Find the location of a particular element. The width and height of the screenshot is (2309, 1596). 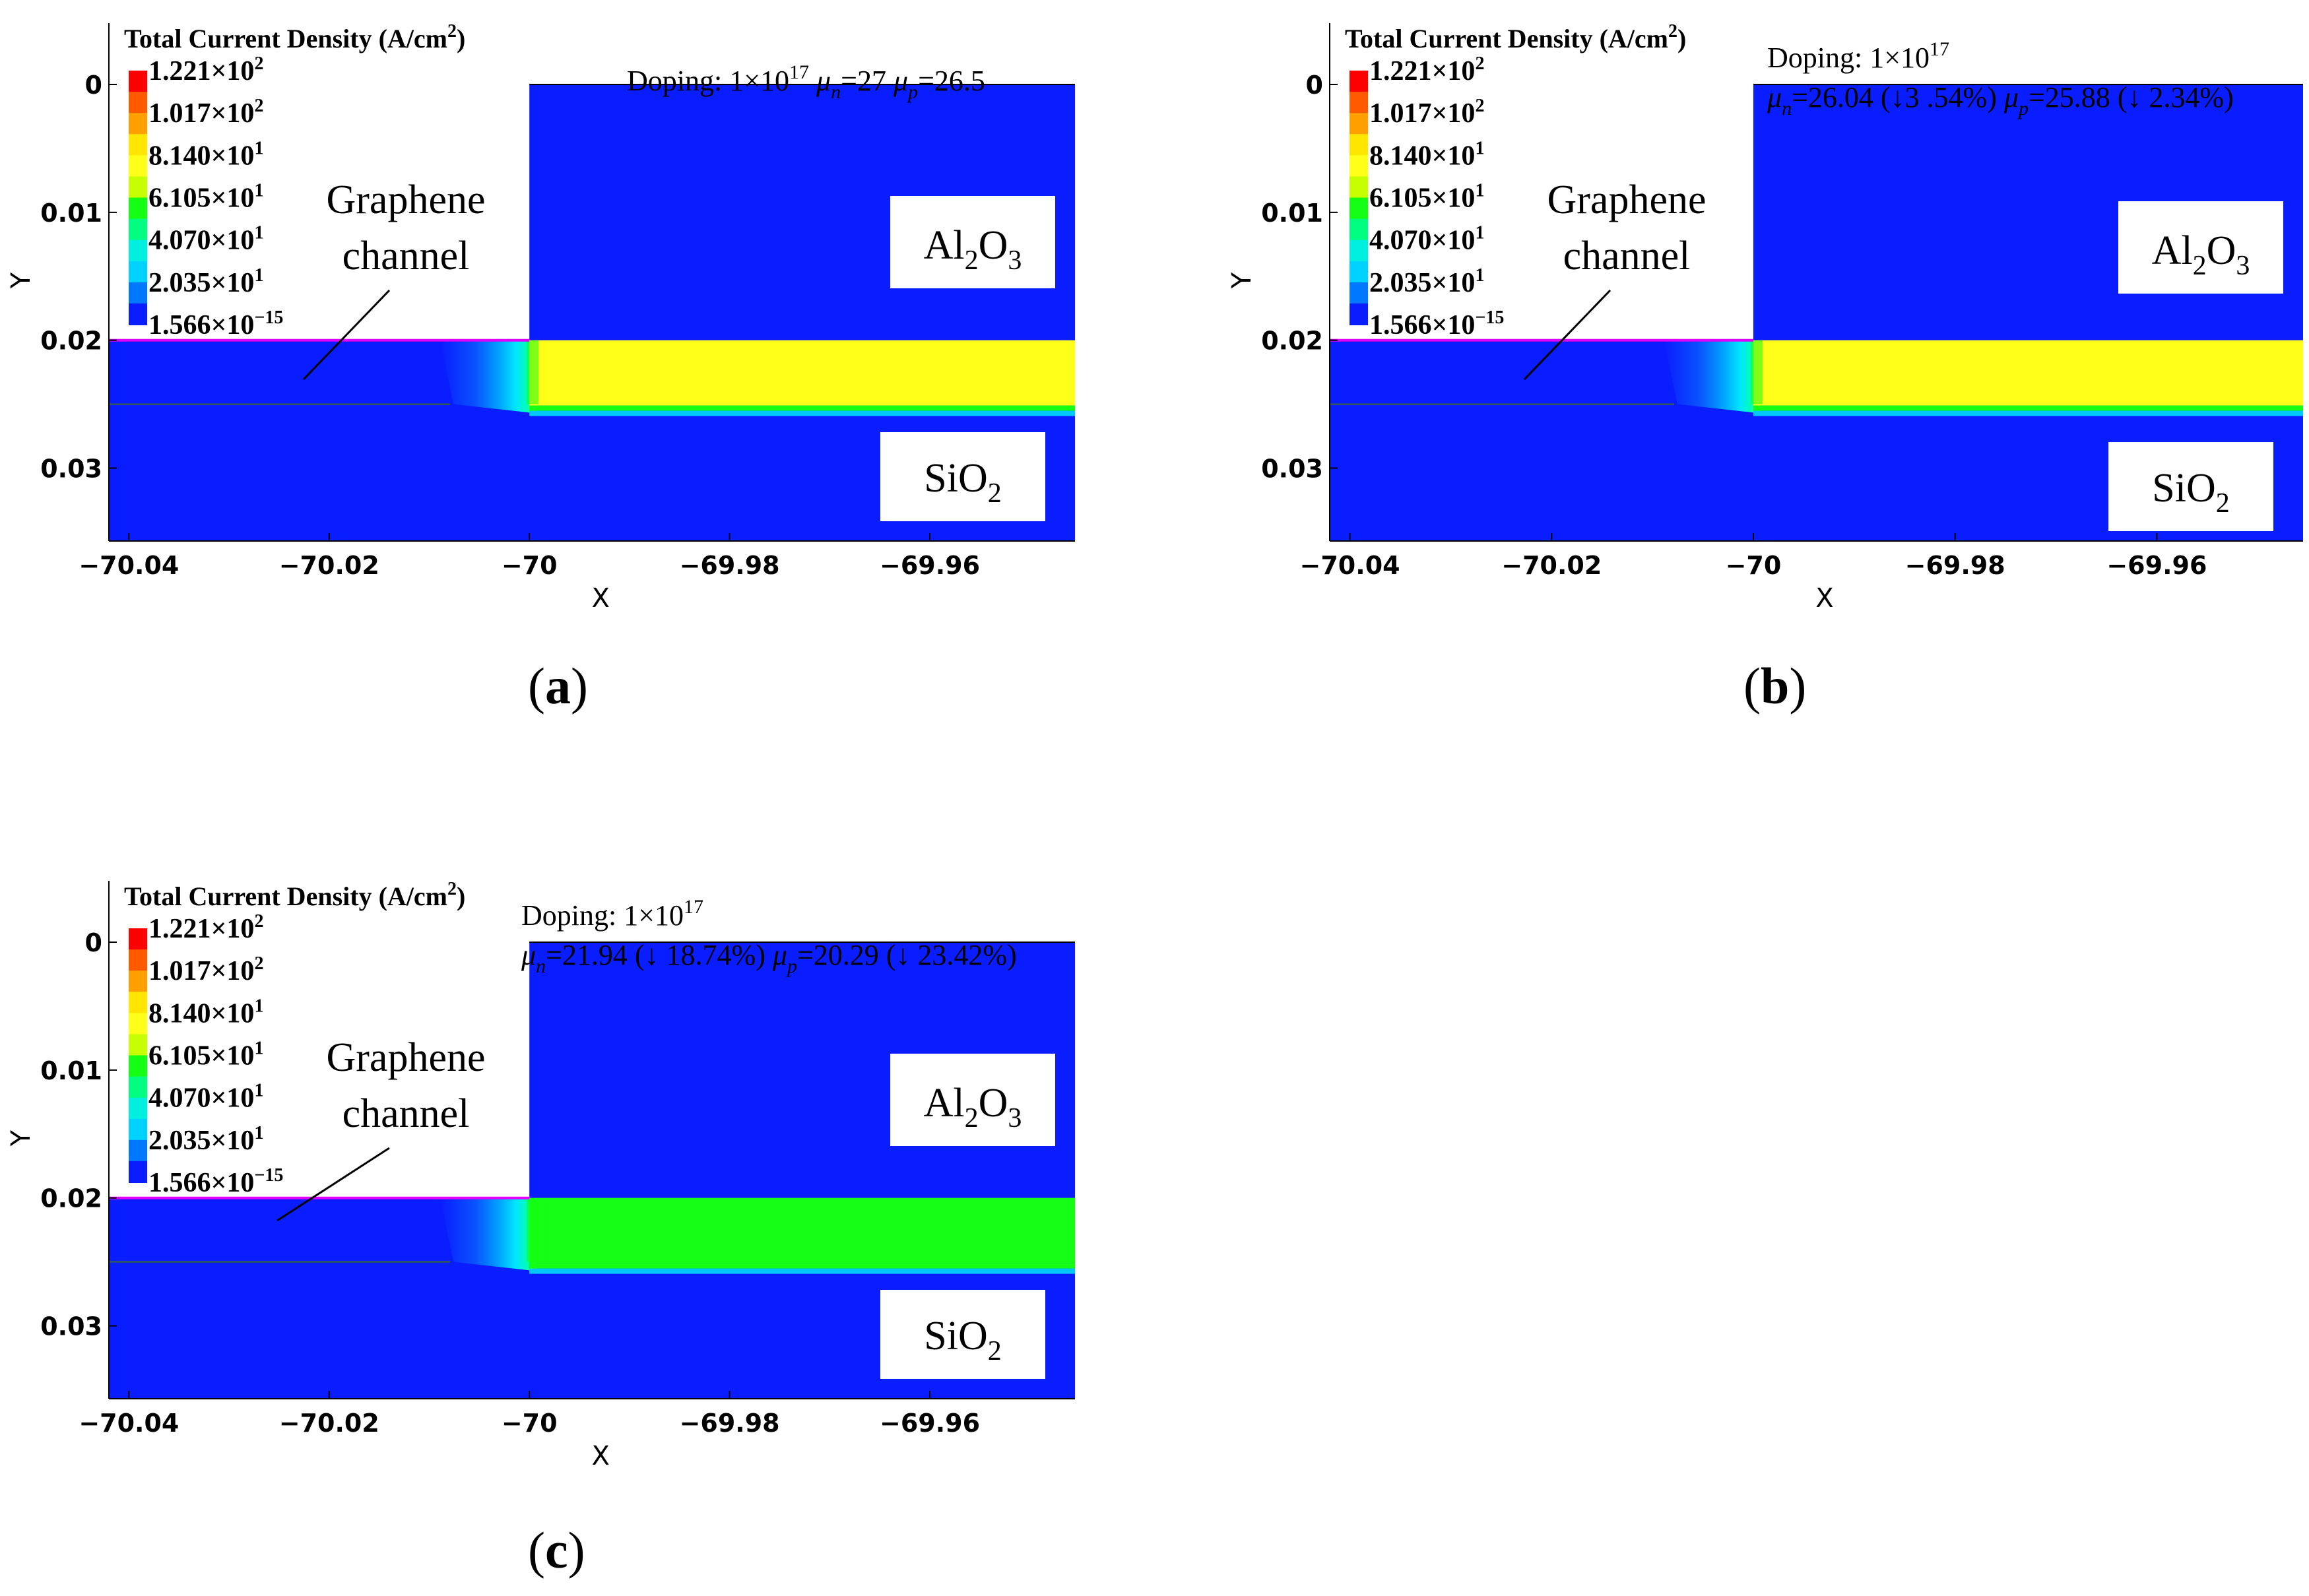

legend-entry: 4.070×10¹ is located at coordinates (1426, 239).